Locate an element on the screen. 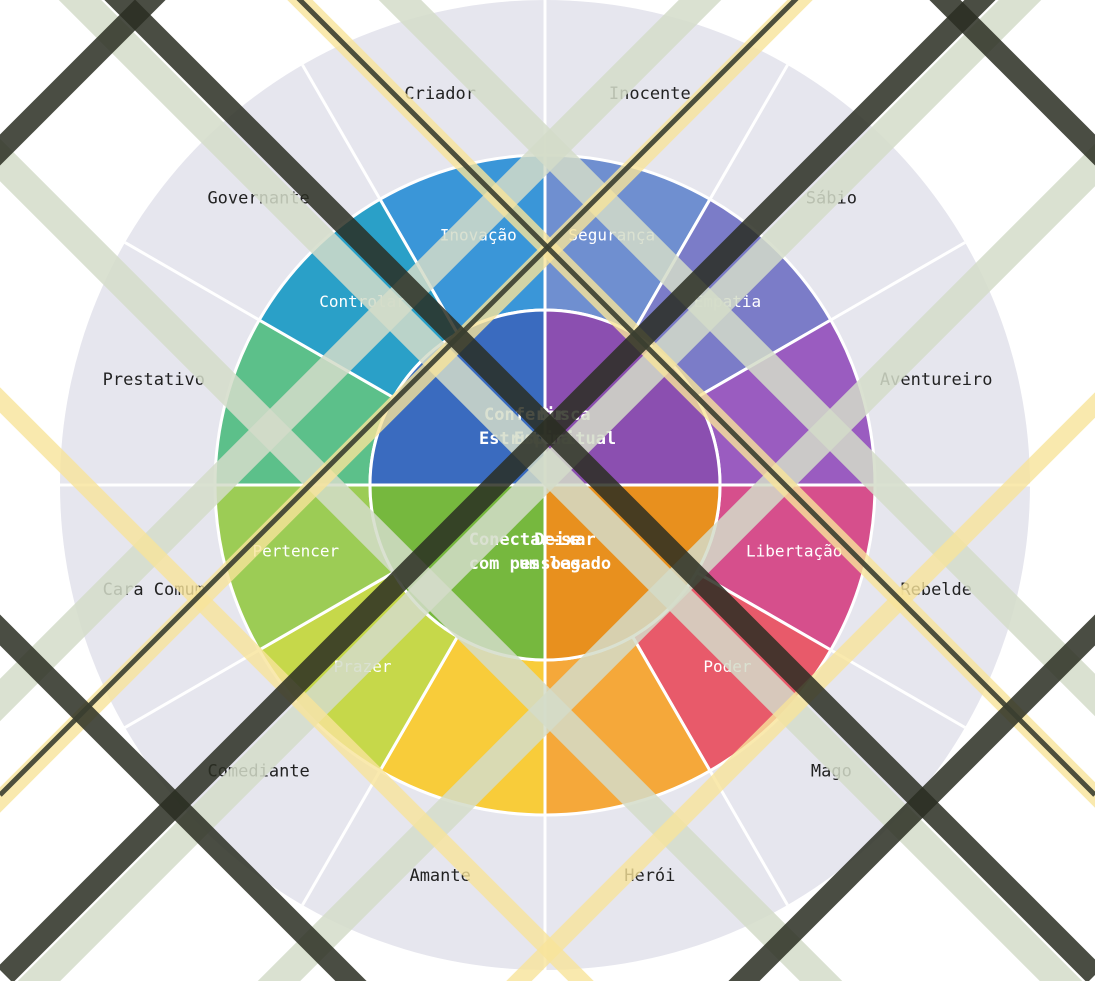 This screenshot has width=1095, height=981. archetype-label: Criador is located at coordinates (440, 94).